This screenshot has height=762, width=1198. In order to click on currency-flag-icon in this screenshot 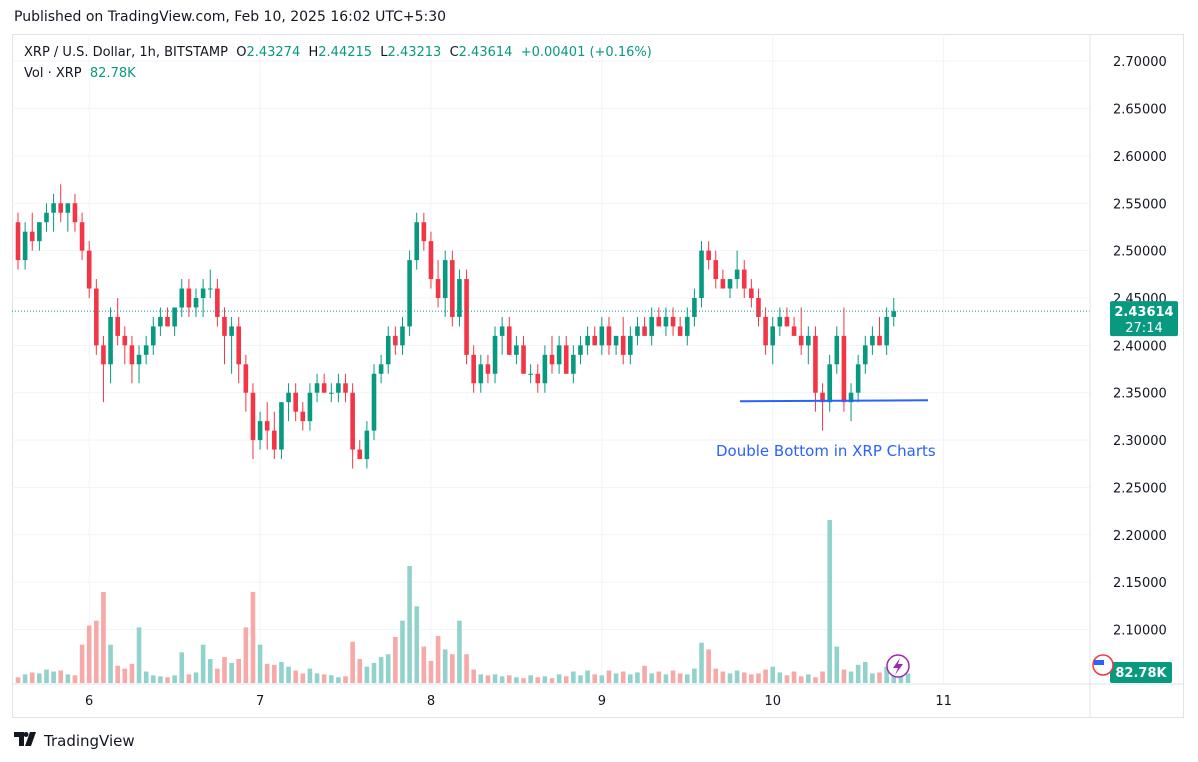, I will do `click(1103, 665)`.